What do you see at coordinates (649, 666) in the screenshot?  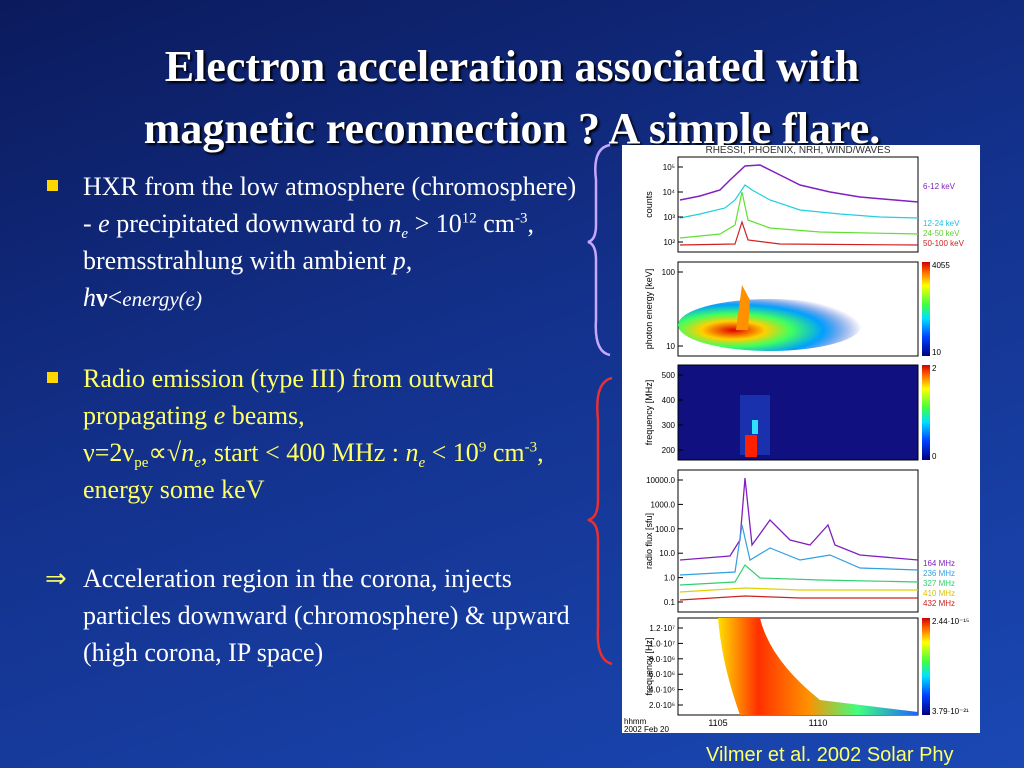 I see `y-axis-label: frequency [Hz]` at bounding box center [649, 666].